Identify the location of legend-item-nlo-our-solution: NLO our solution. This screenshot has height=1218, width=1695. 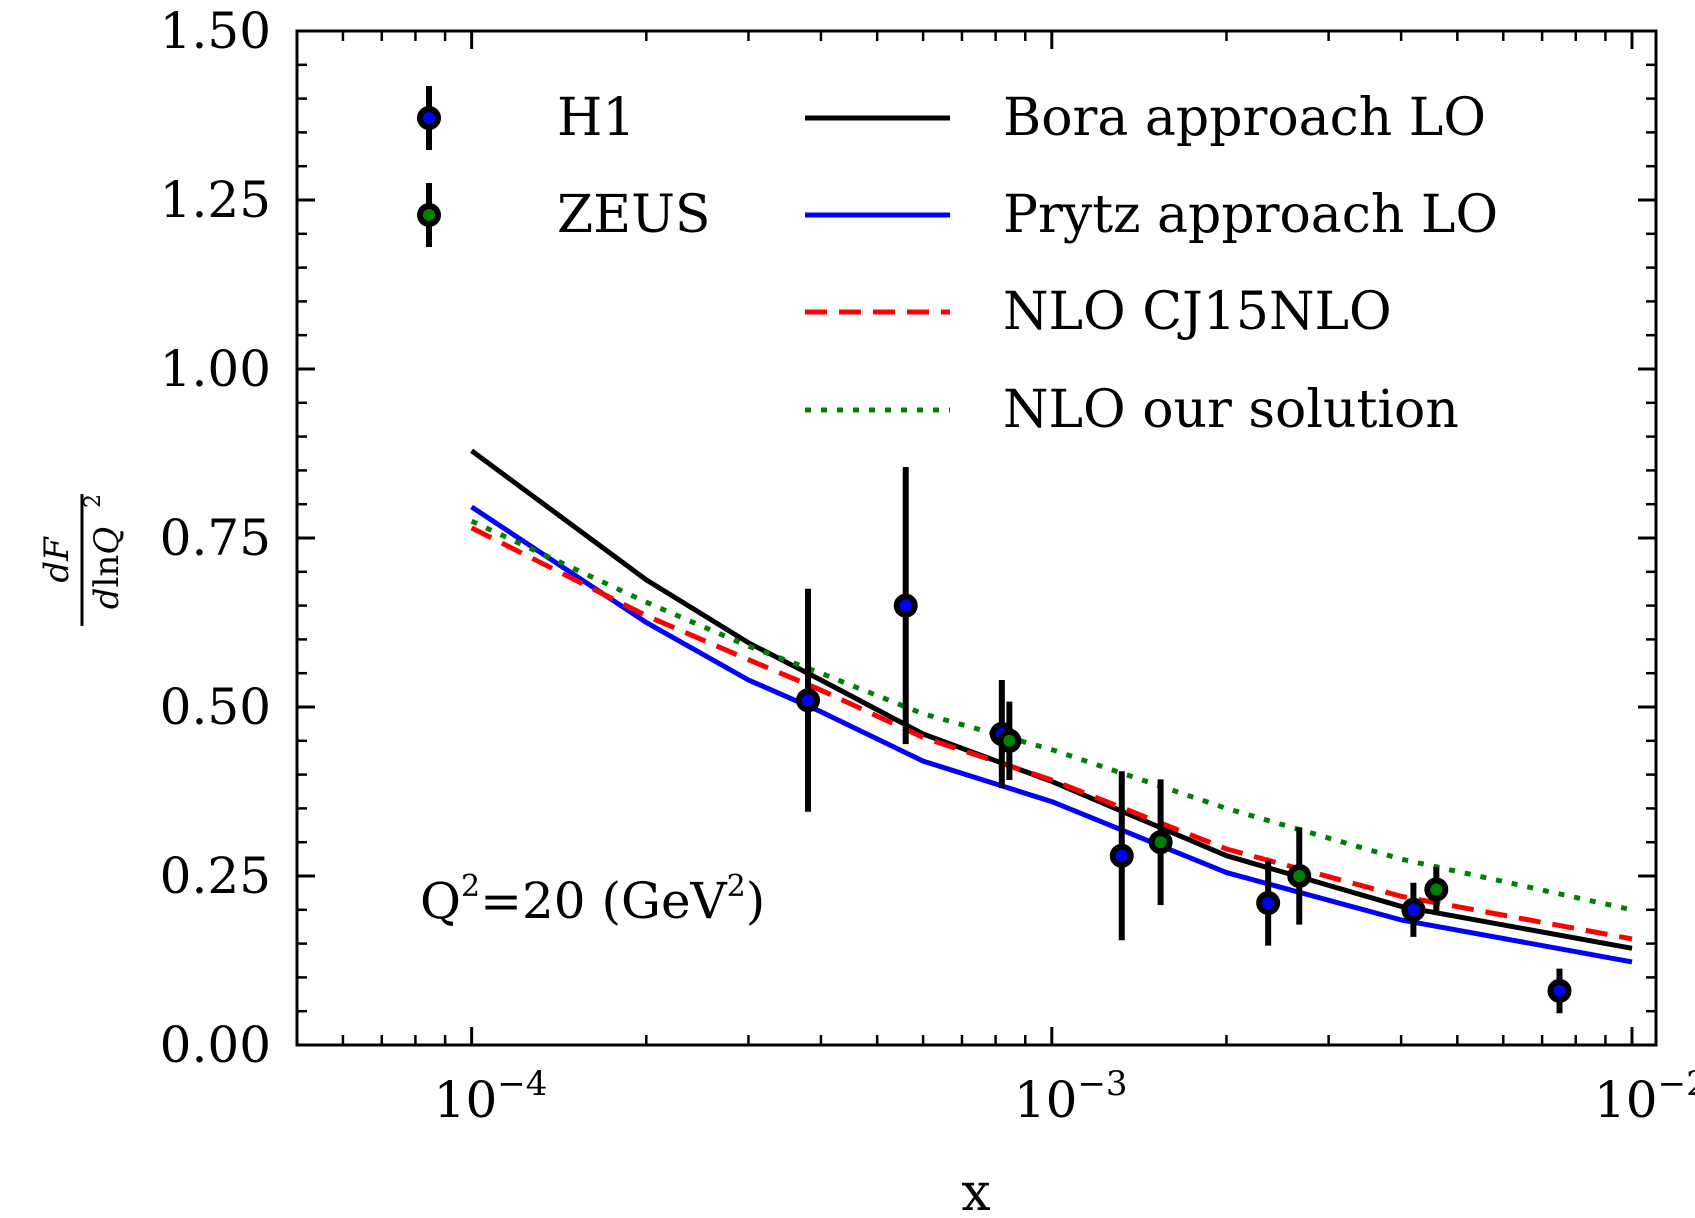
(1132, 410).